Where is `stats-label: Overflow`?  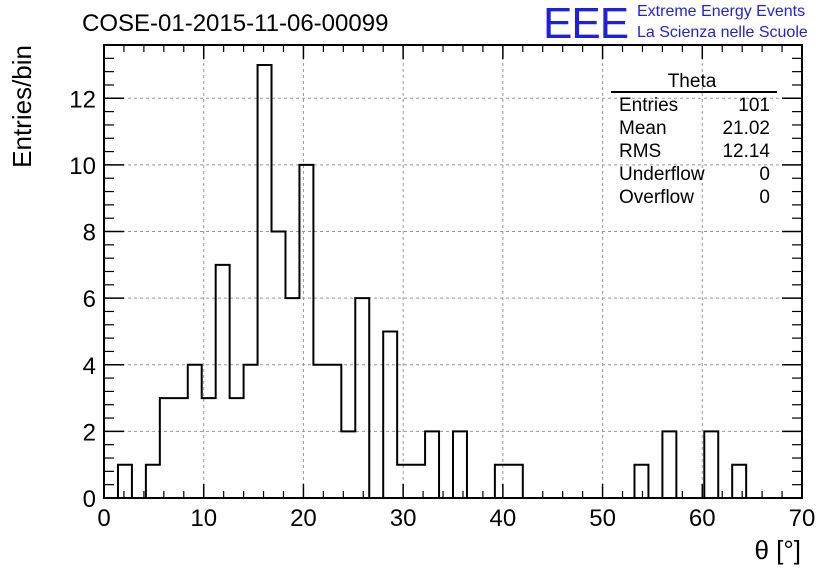 stats-label: Overflow is located at coordinates (656, 197).